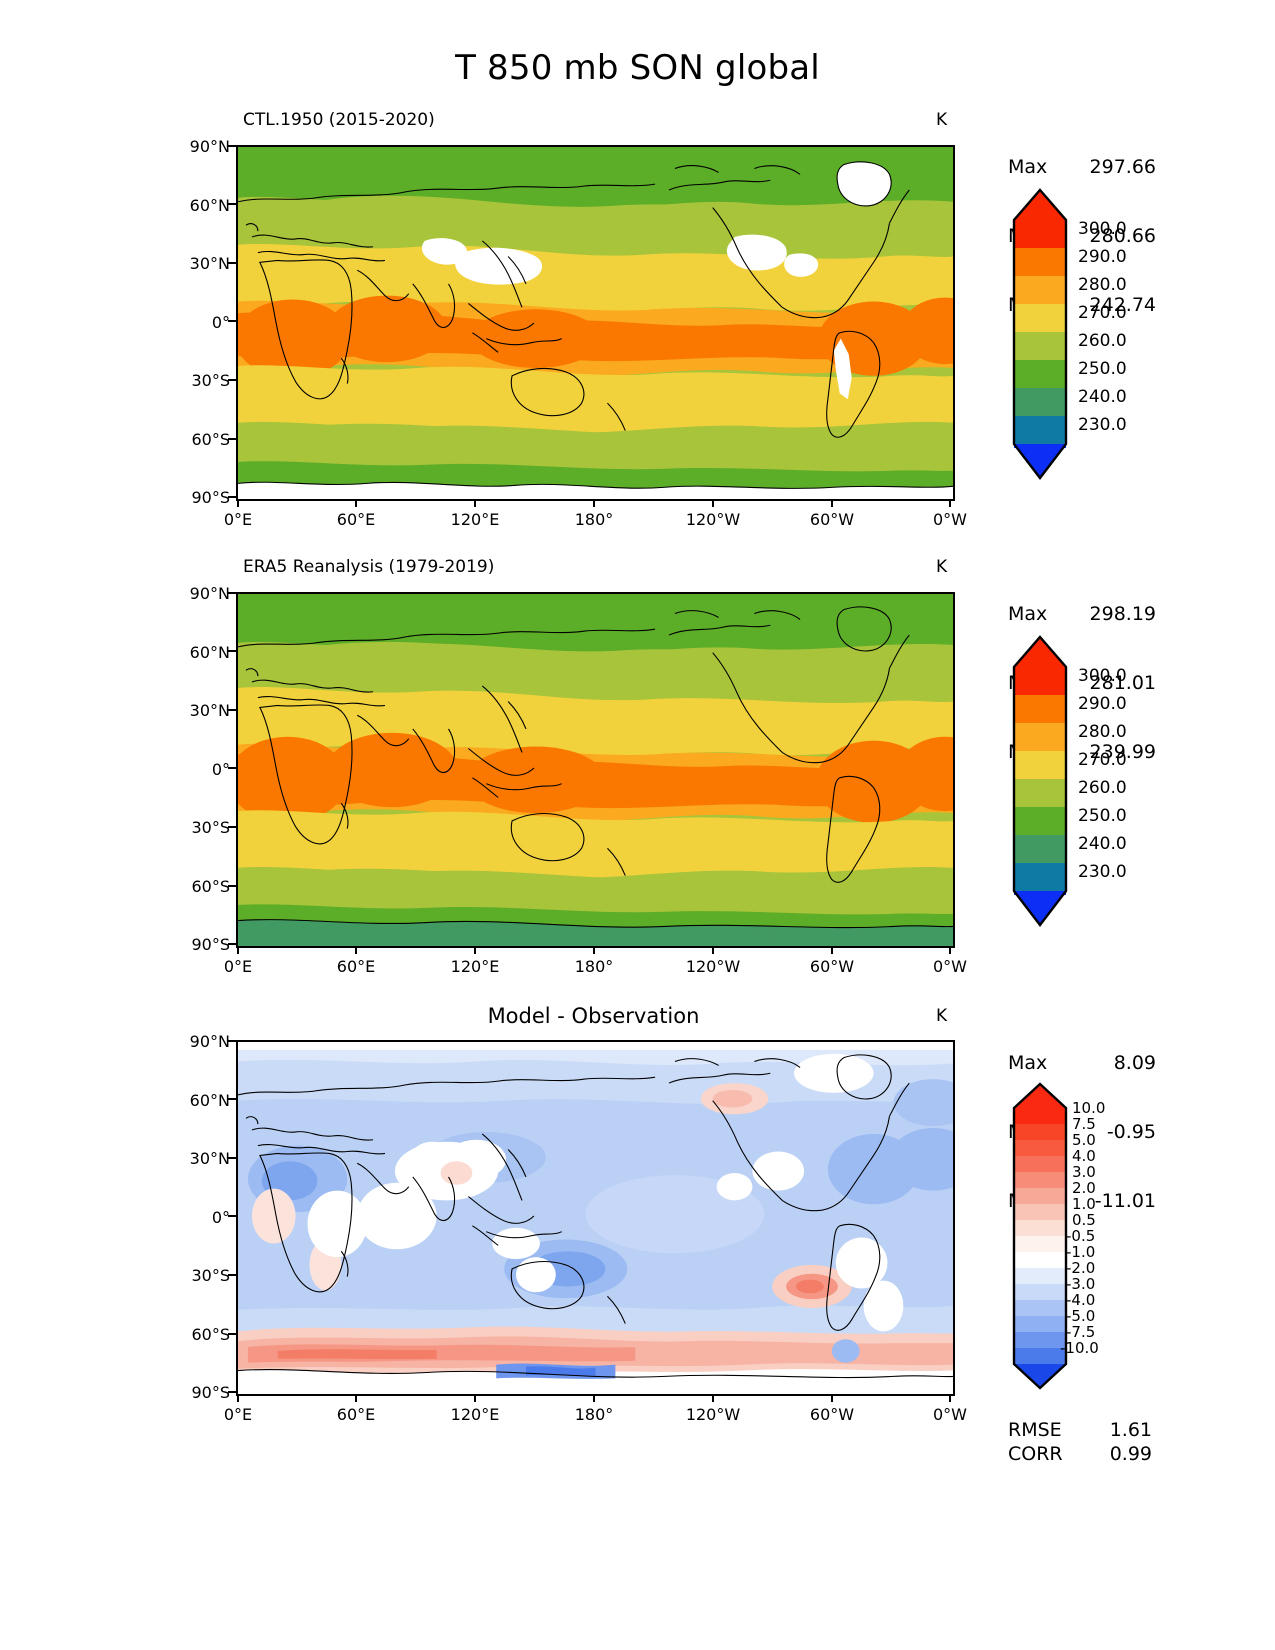 This screenshot has height=1650, width=1275. I want to click on panel-model-xtick-0: 0°E, so click(238, 519).